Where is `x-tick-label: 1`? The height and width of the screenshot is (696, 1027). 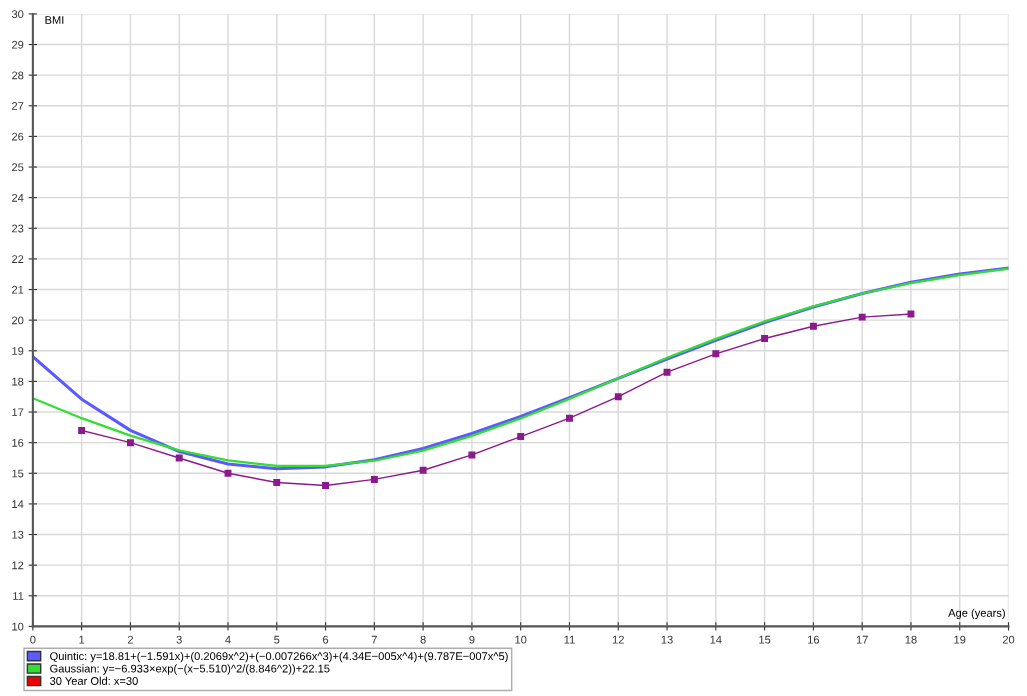
x-tick-label: 1 is located at coordinates (82, 639).